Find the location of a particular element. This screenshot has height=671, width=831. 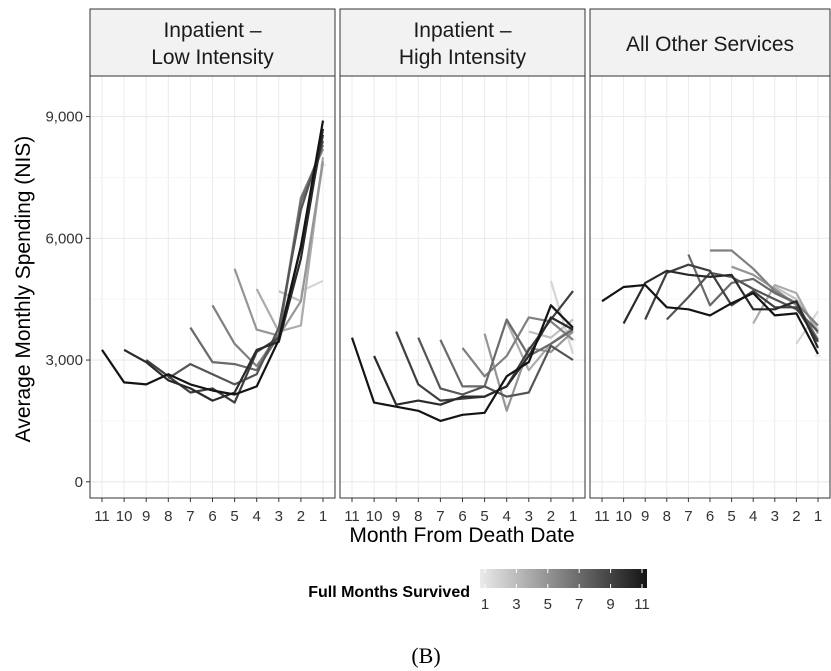

legend-tick-label: 3 is located at coordinates (516, 604).